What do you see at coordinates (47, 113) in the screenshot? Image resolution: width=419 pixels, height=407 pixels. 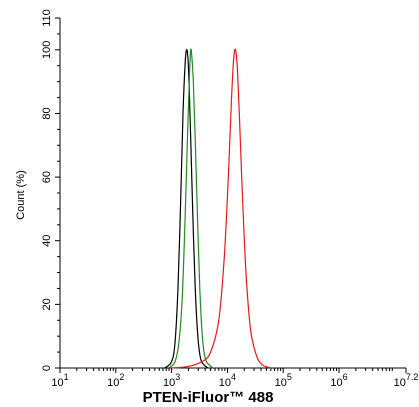 I see `y-tick-label: 80` at bounding box center [47, 113].